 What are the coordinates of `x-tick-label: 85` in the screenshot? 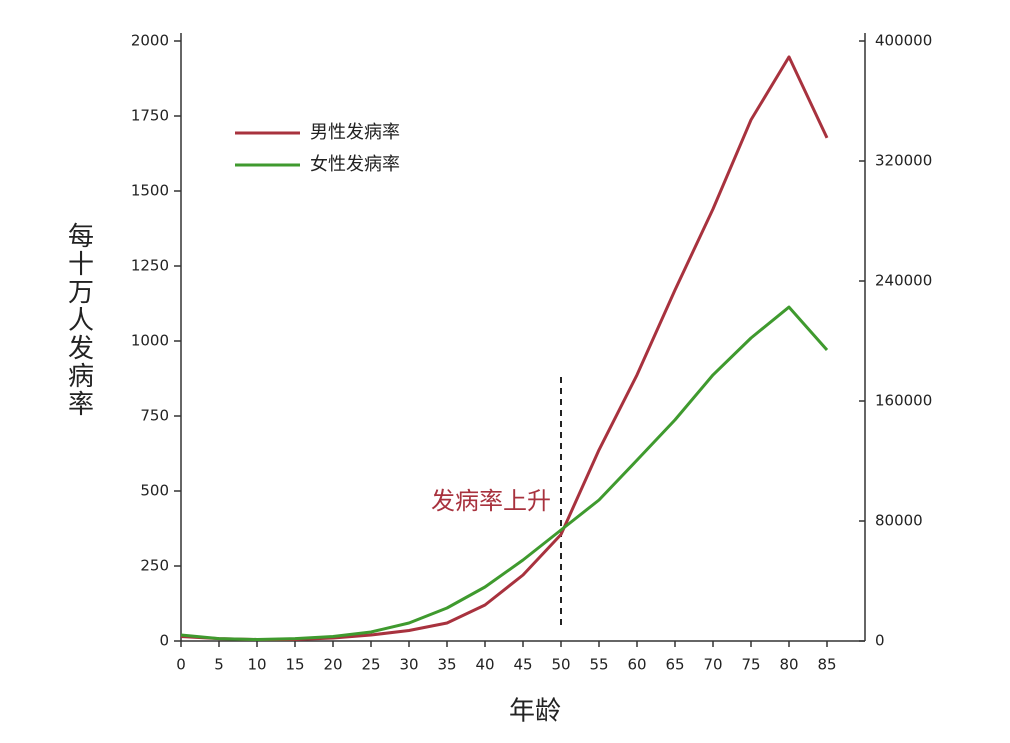 It's located at (826, 665).